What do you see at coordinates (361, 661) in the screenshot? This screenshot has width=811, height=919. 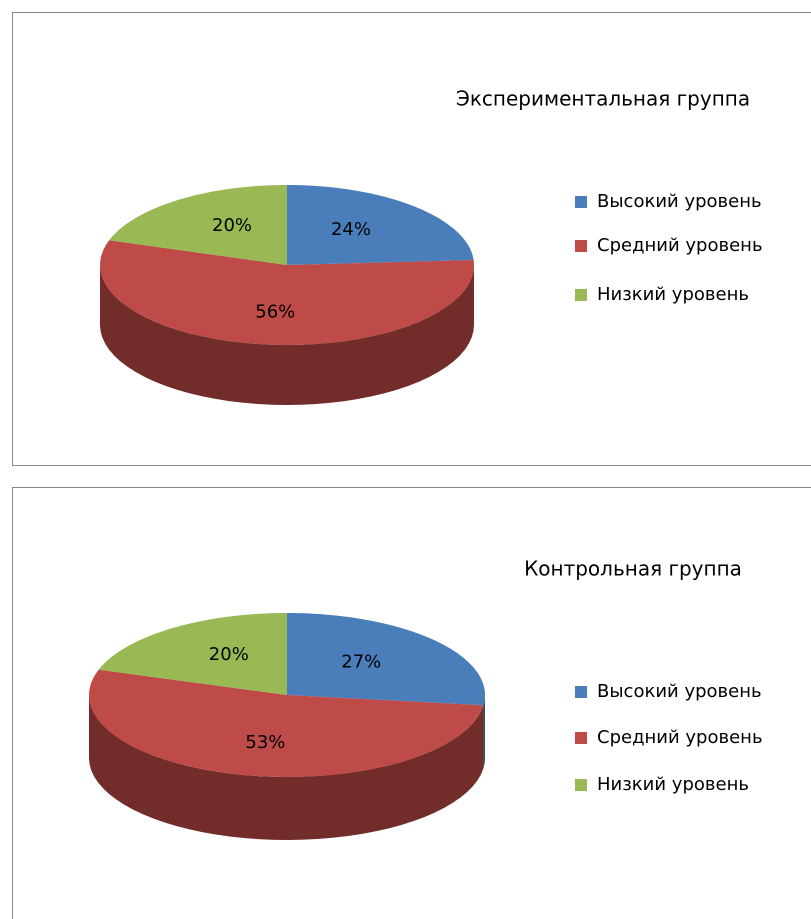 I see `data-label: 27%` at bounding box center [361, 661].